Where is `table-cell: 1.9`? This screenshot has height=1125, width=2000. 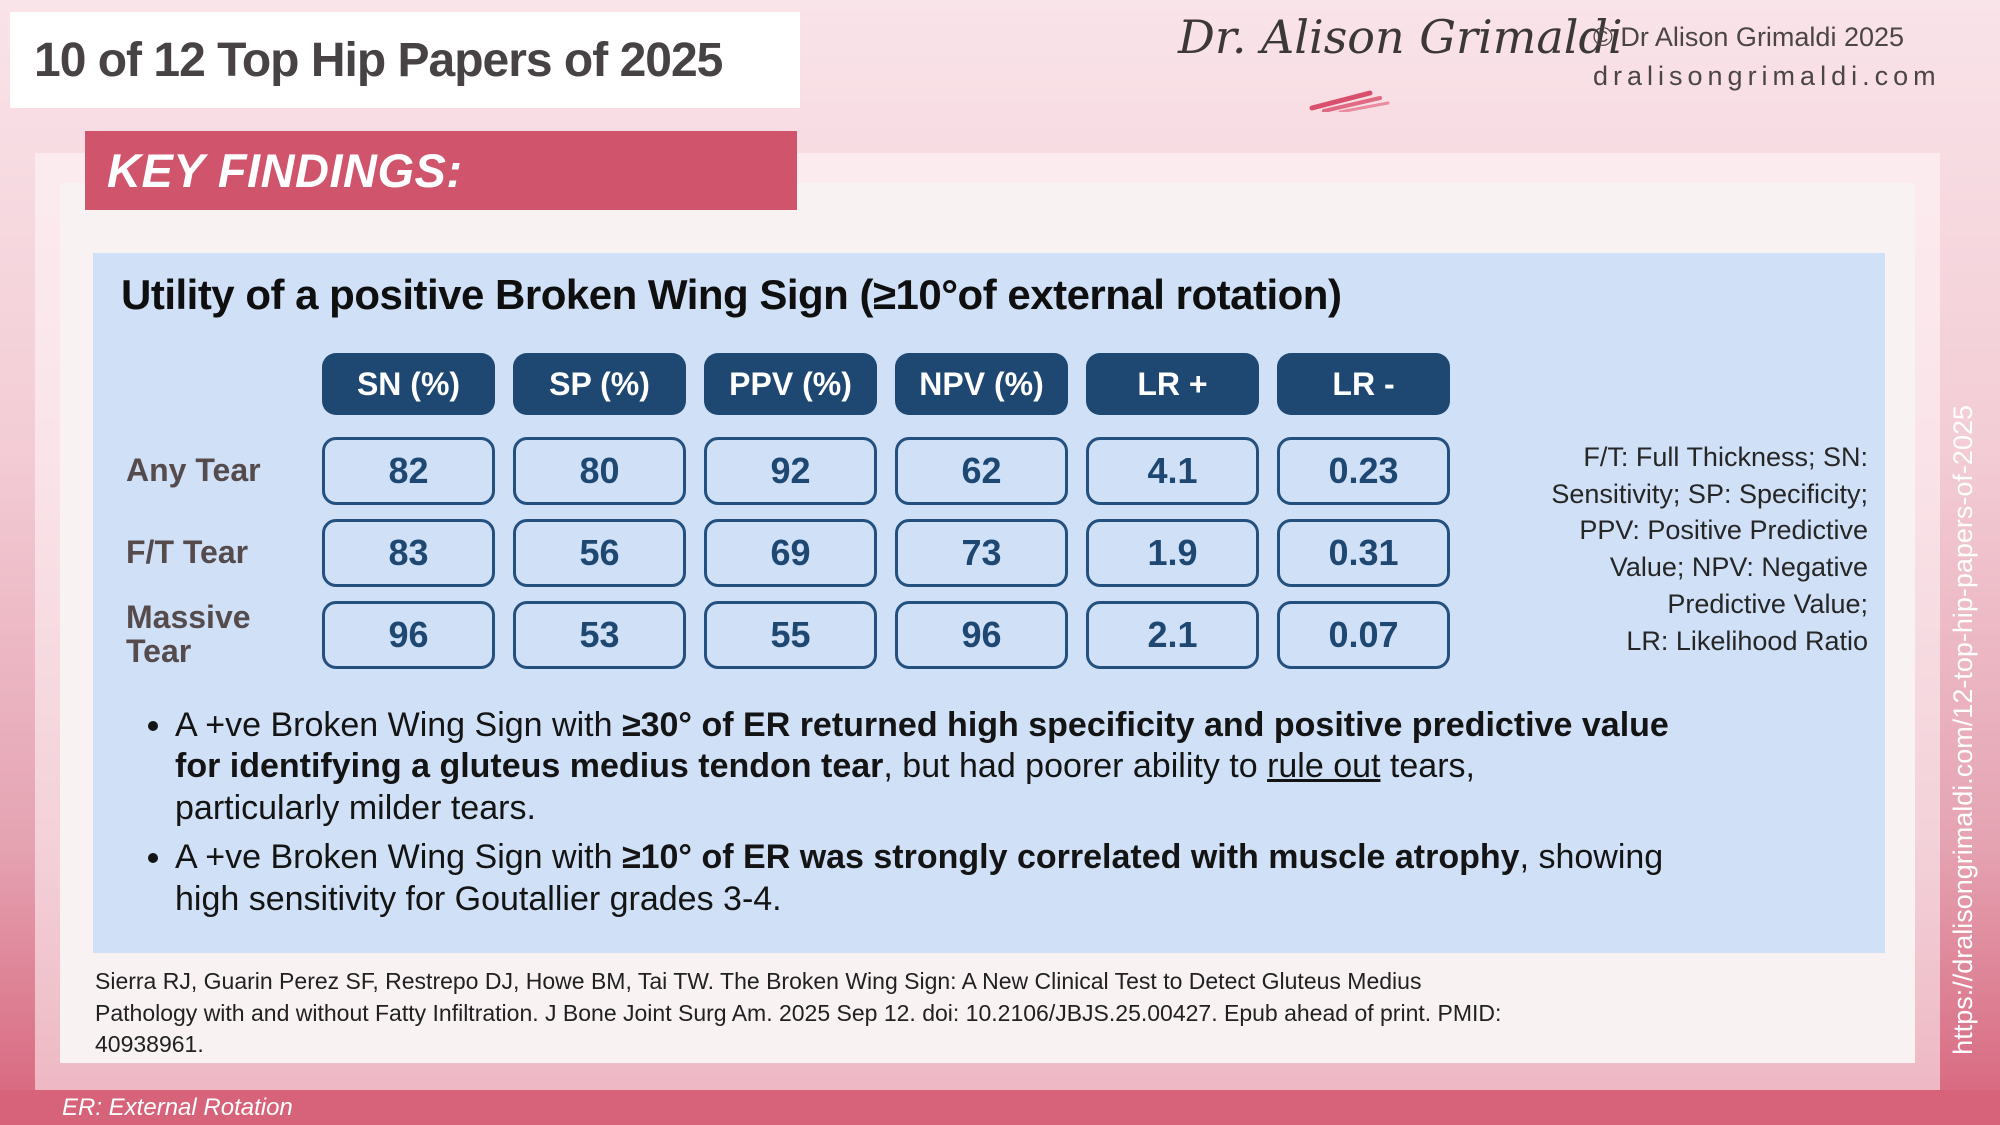 table-cell: 1.9 is located at coordinates (1172, 553).